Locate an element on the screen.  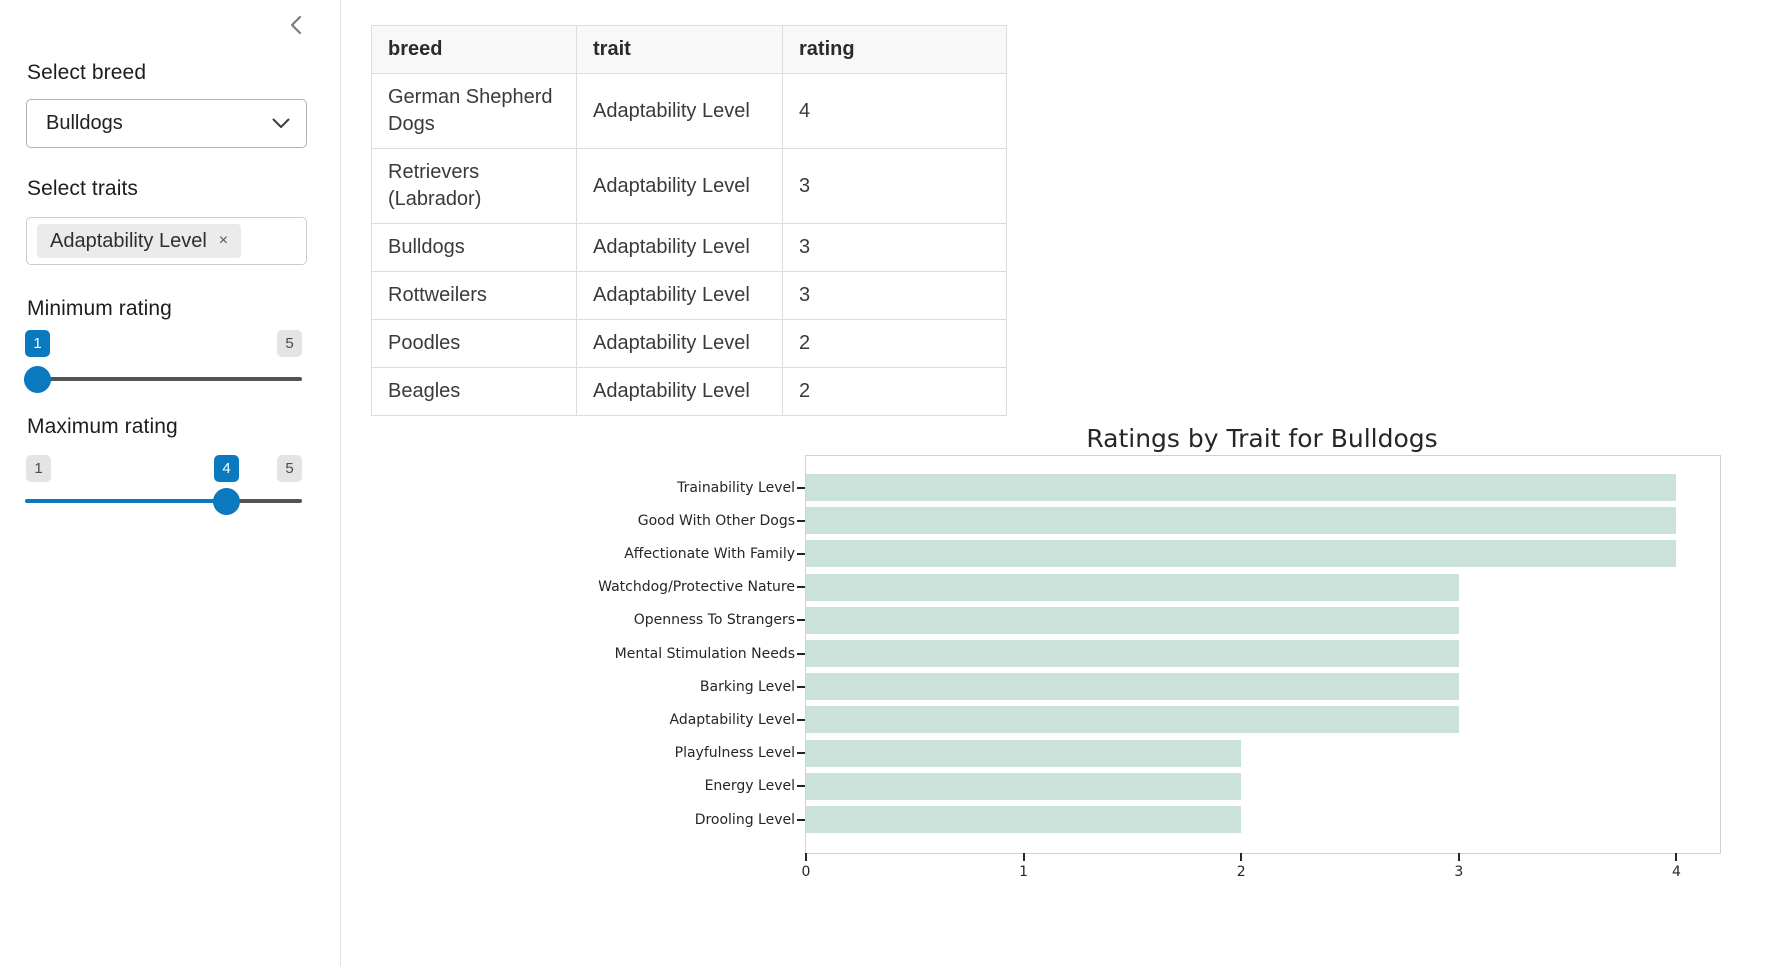
min-rating-label: Minimum rating is located at coordinates (99, 308).